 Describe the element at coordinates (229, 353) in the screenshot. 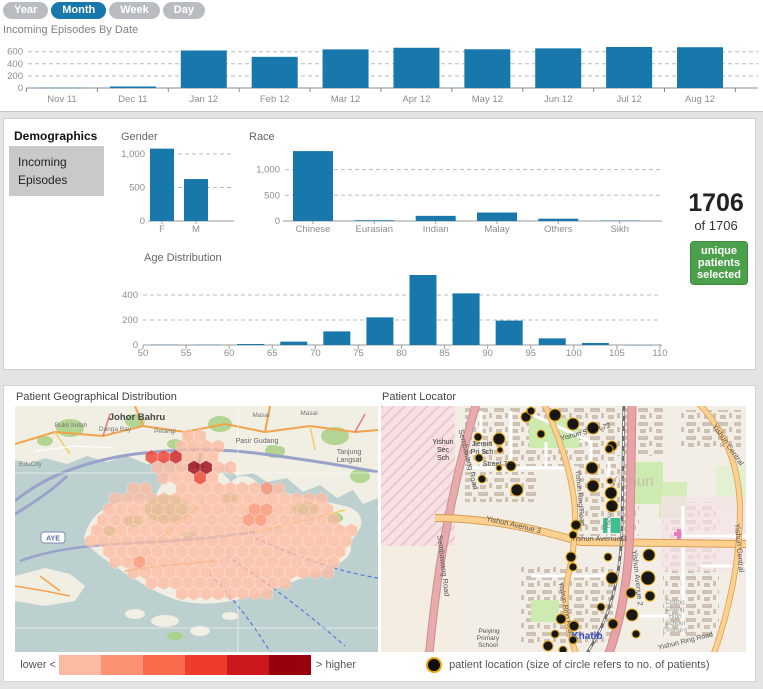

I see `svg-text: 60` at that location.